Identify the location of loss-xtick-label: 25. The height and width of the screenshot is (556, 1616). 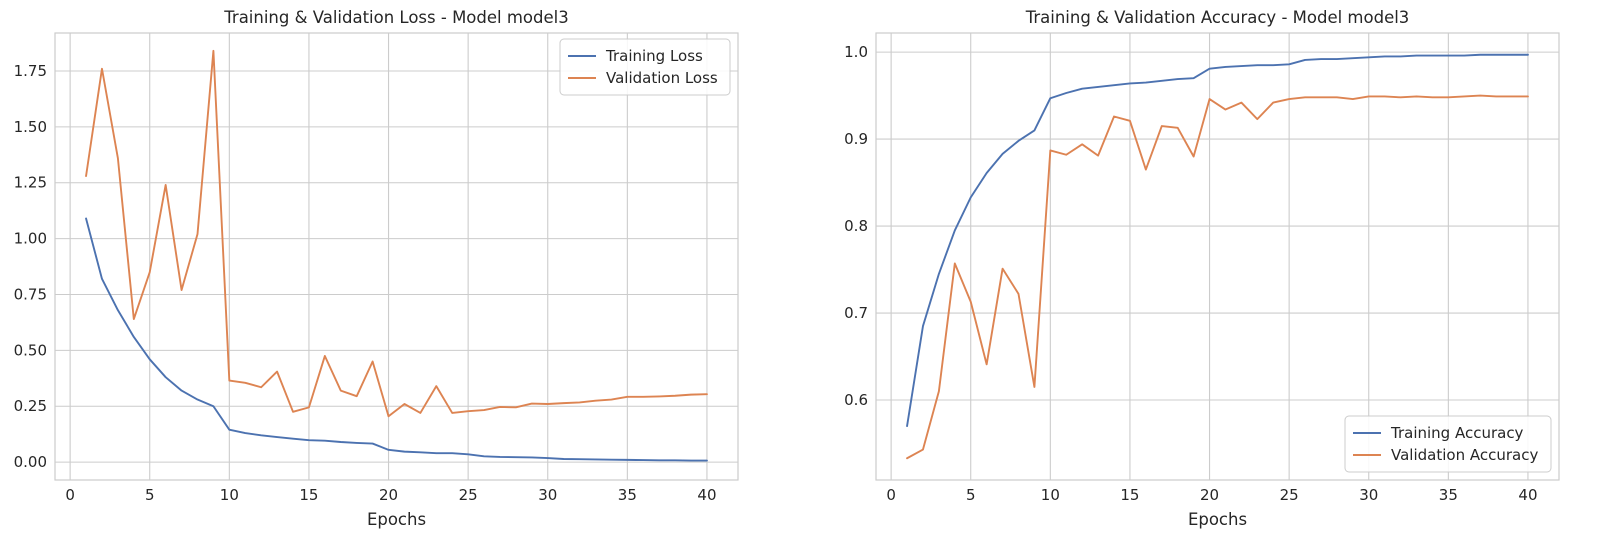
(468, 495).